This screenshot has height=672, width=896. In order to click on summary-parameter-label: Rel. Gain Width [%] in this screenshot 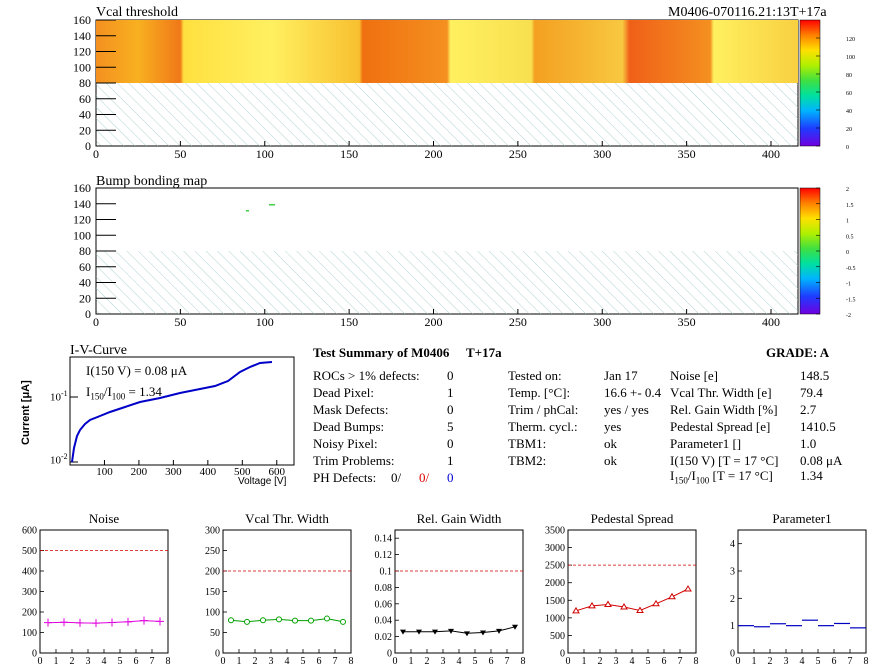, I will do `click(724, 409)`.